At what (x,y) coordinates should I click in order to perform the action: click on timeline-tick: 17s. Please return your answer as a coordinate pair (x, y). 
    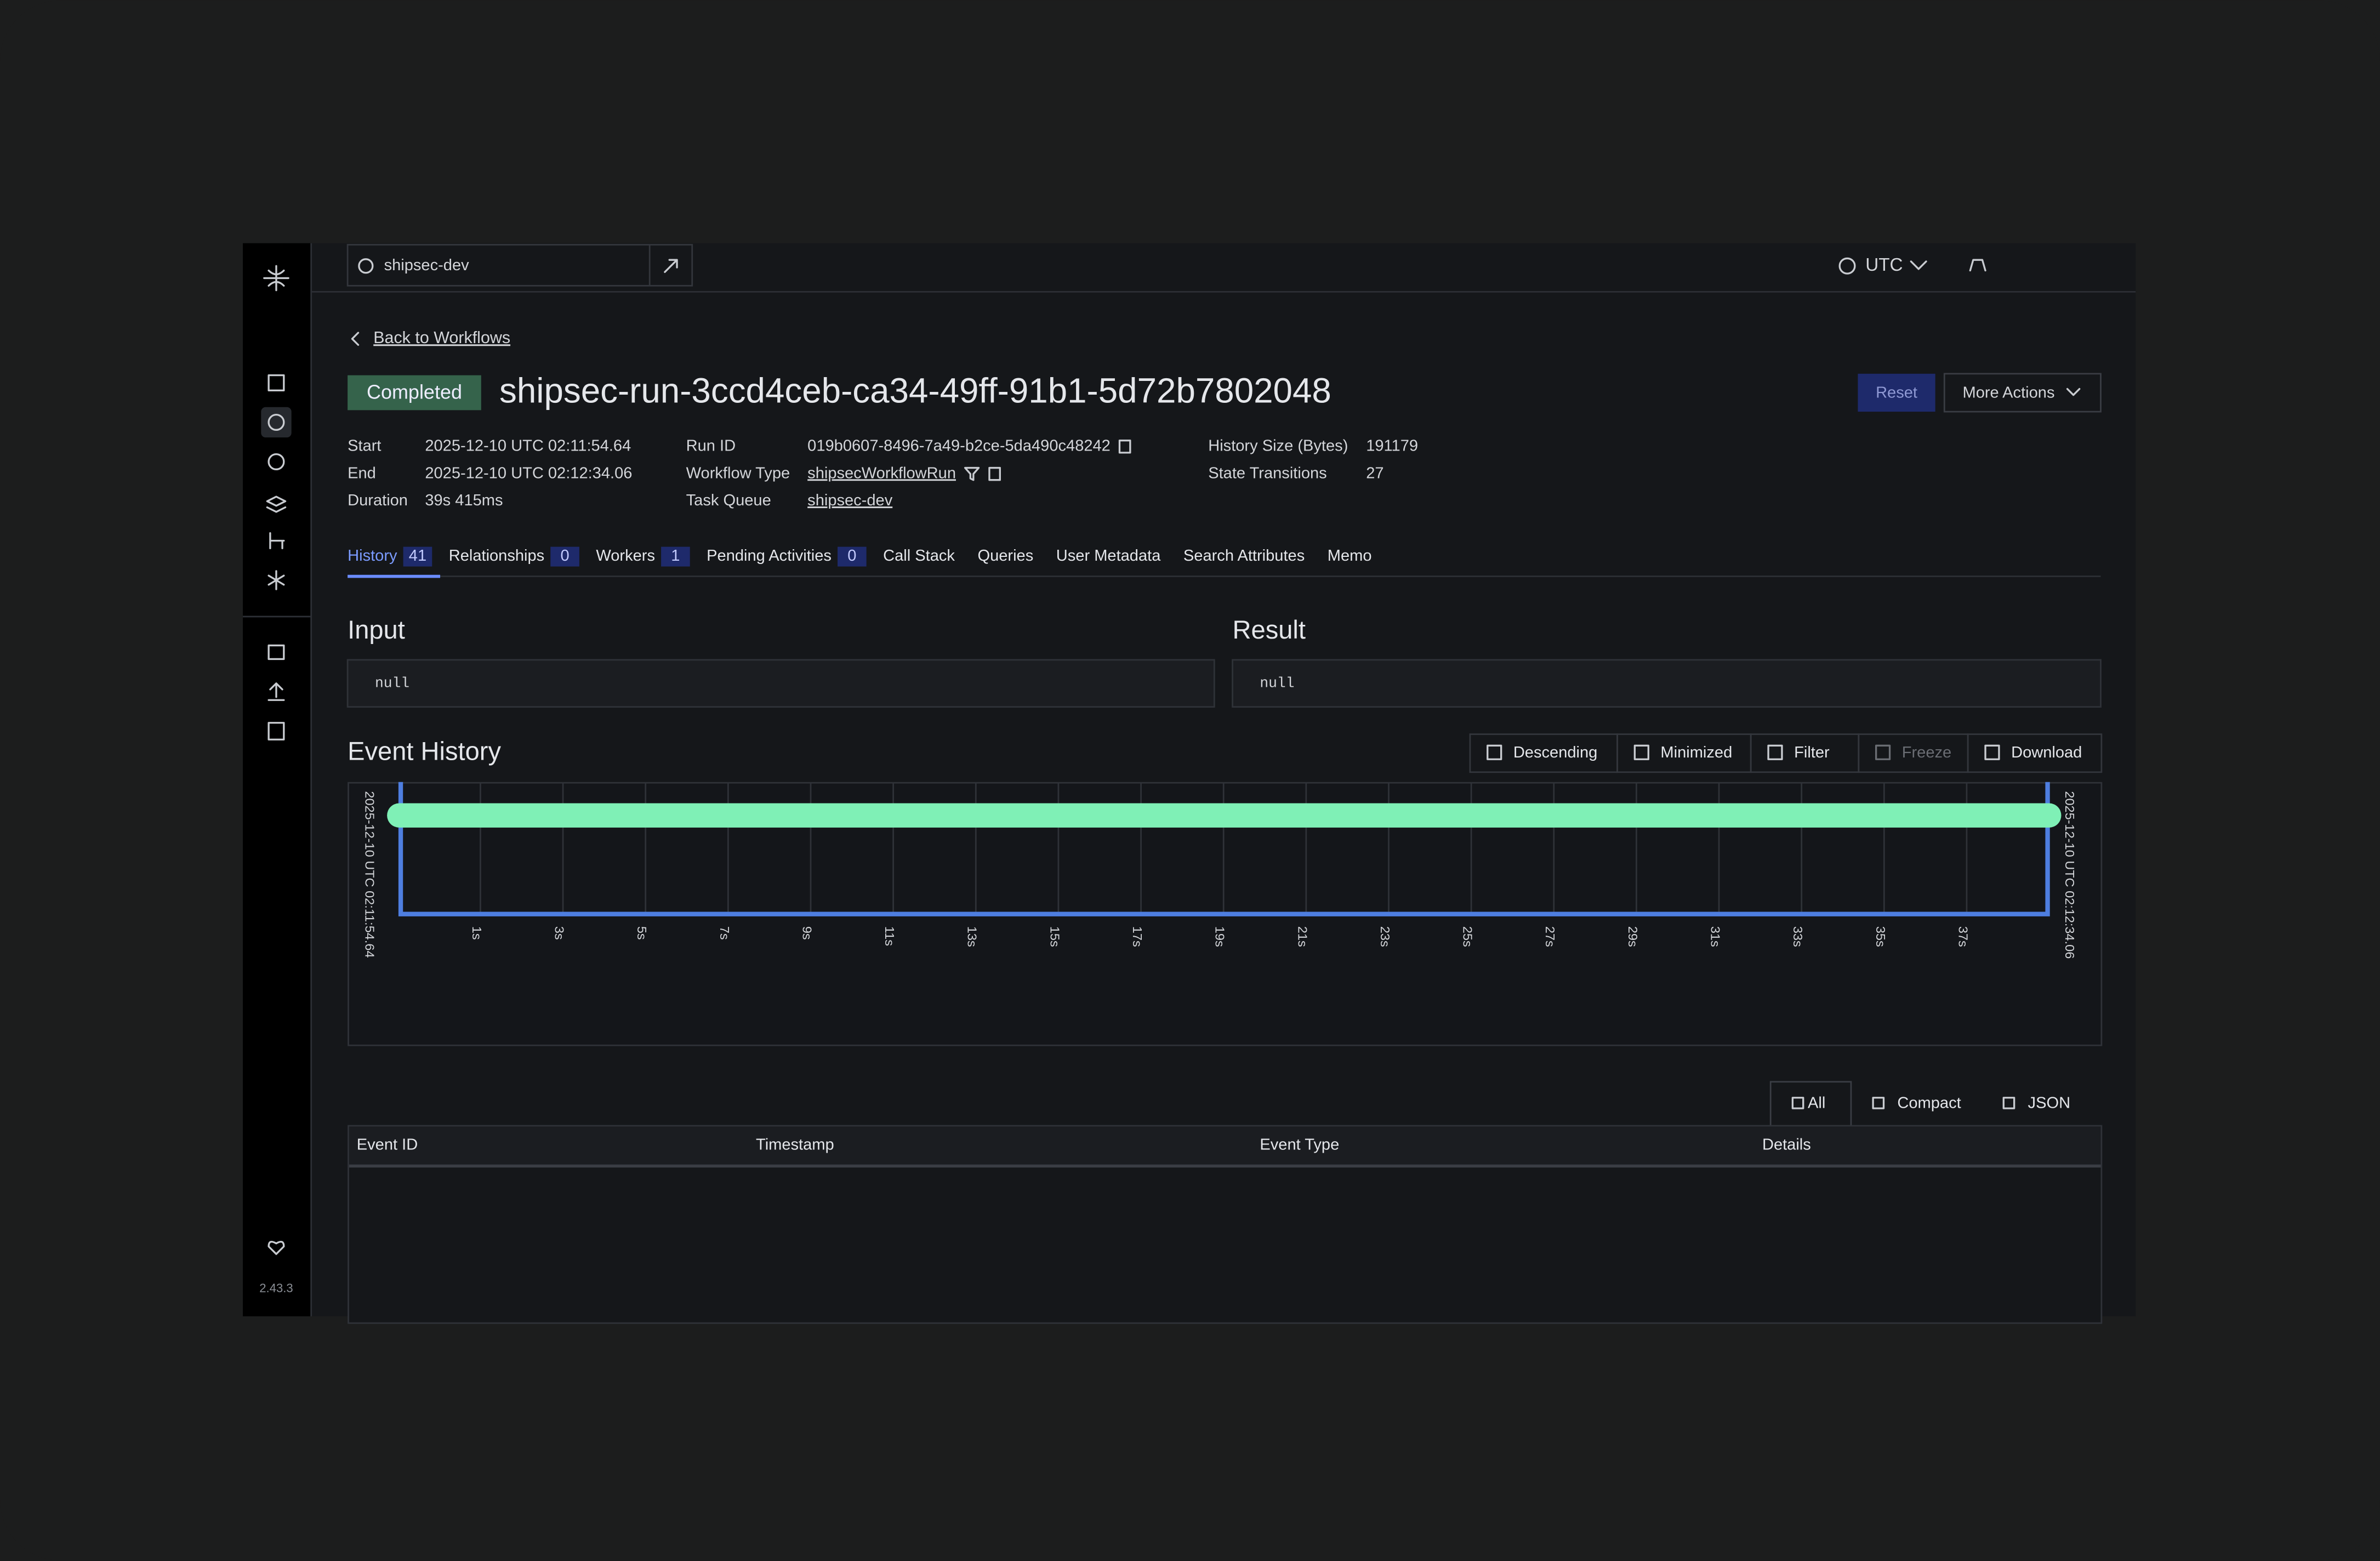
    Looking at the image, I should click on (1137, 937).